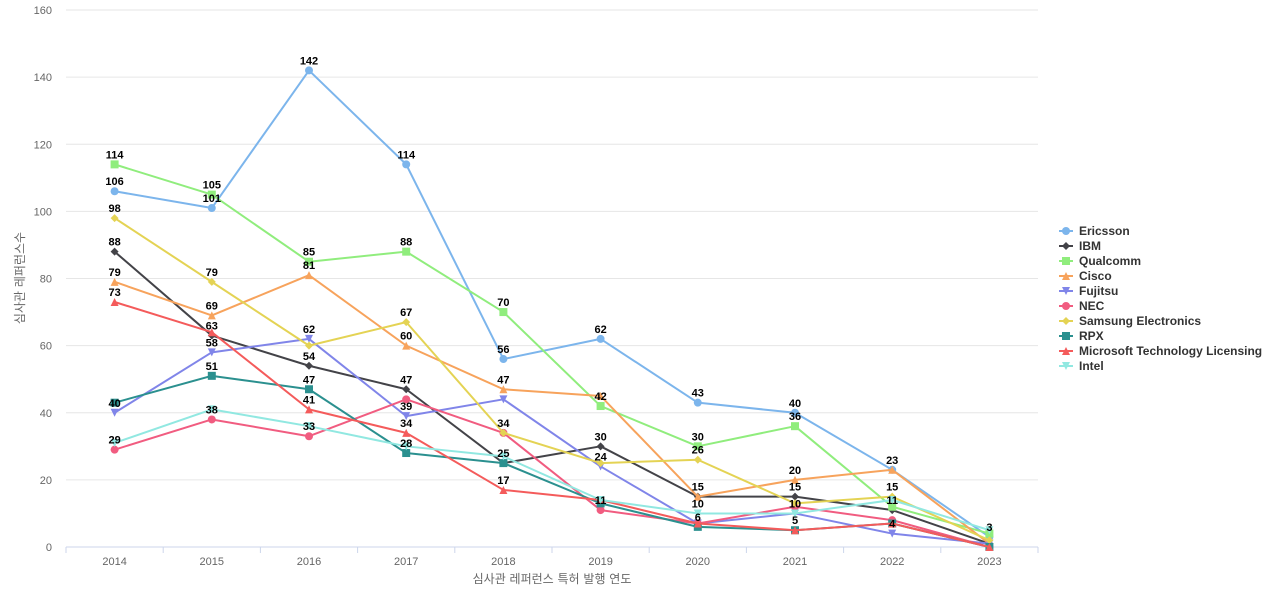 Image resolution: width=1280 pixels, height=600 pixels. What do you see at coordinates (406, 313) in the screenshot?
I see `data-label: 67` at bounding box center [406, 313].